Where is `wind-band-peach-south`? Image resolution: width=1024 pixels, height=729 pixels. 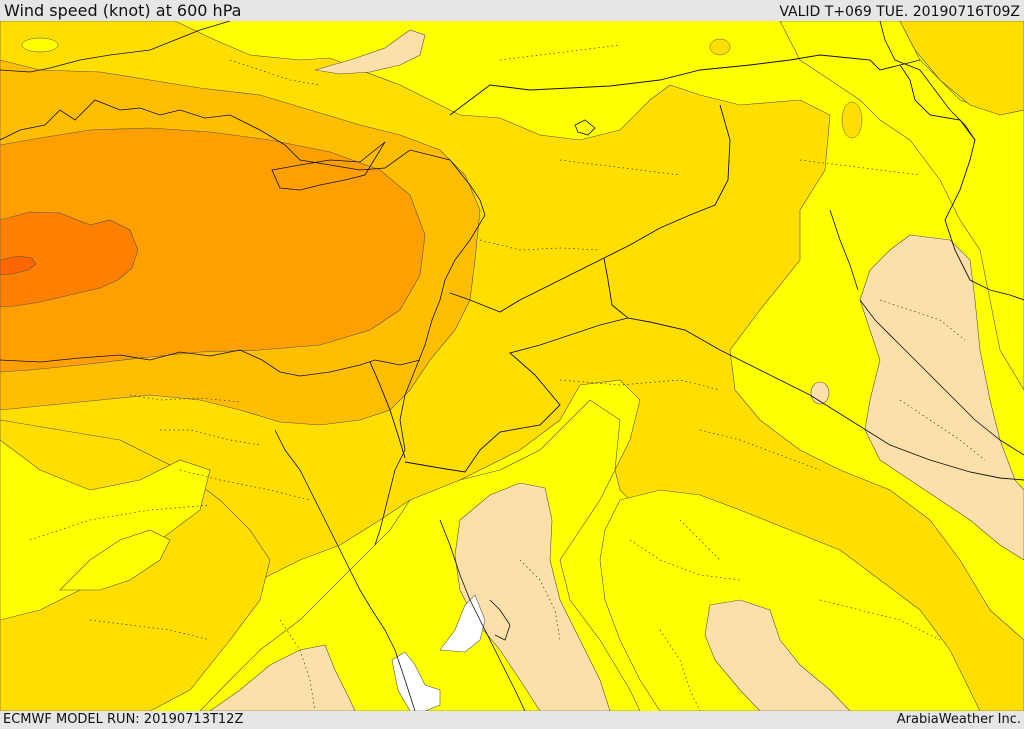
wind-band-peach-south is located at coordinates (777, 655).